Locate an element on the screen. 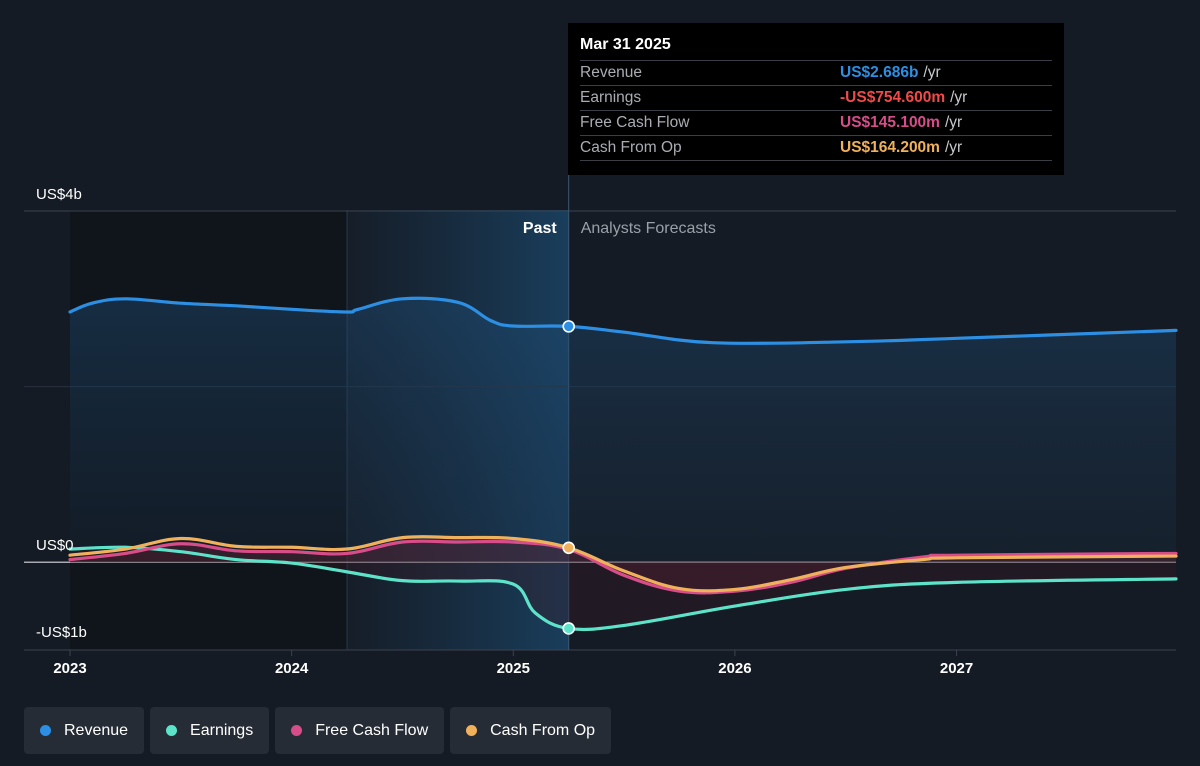  marker-cash-from-op is located at coordinates (568, 548).